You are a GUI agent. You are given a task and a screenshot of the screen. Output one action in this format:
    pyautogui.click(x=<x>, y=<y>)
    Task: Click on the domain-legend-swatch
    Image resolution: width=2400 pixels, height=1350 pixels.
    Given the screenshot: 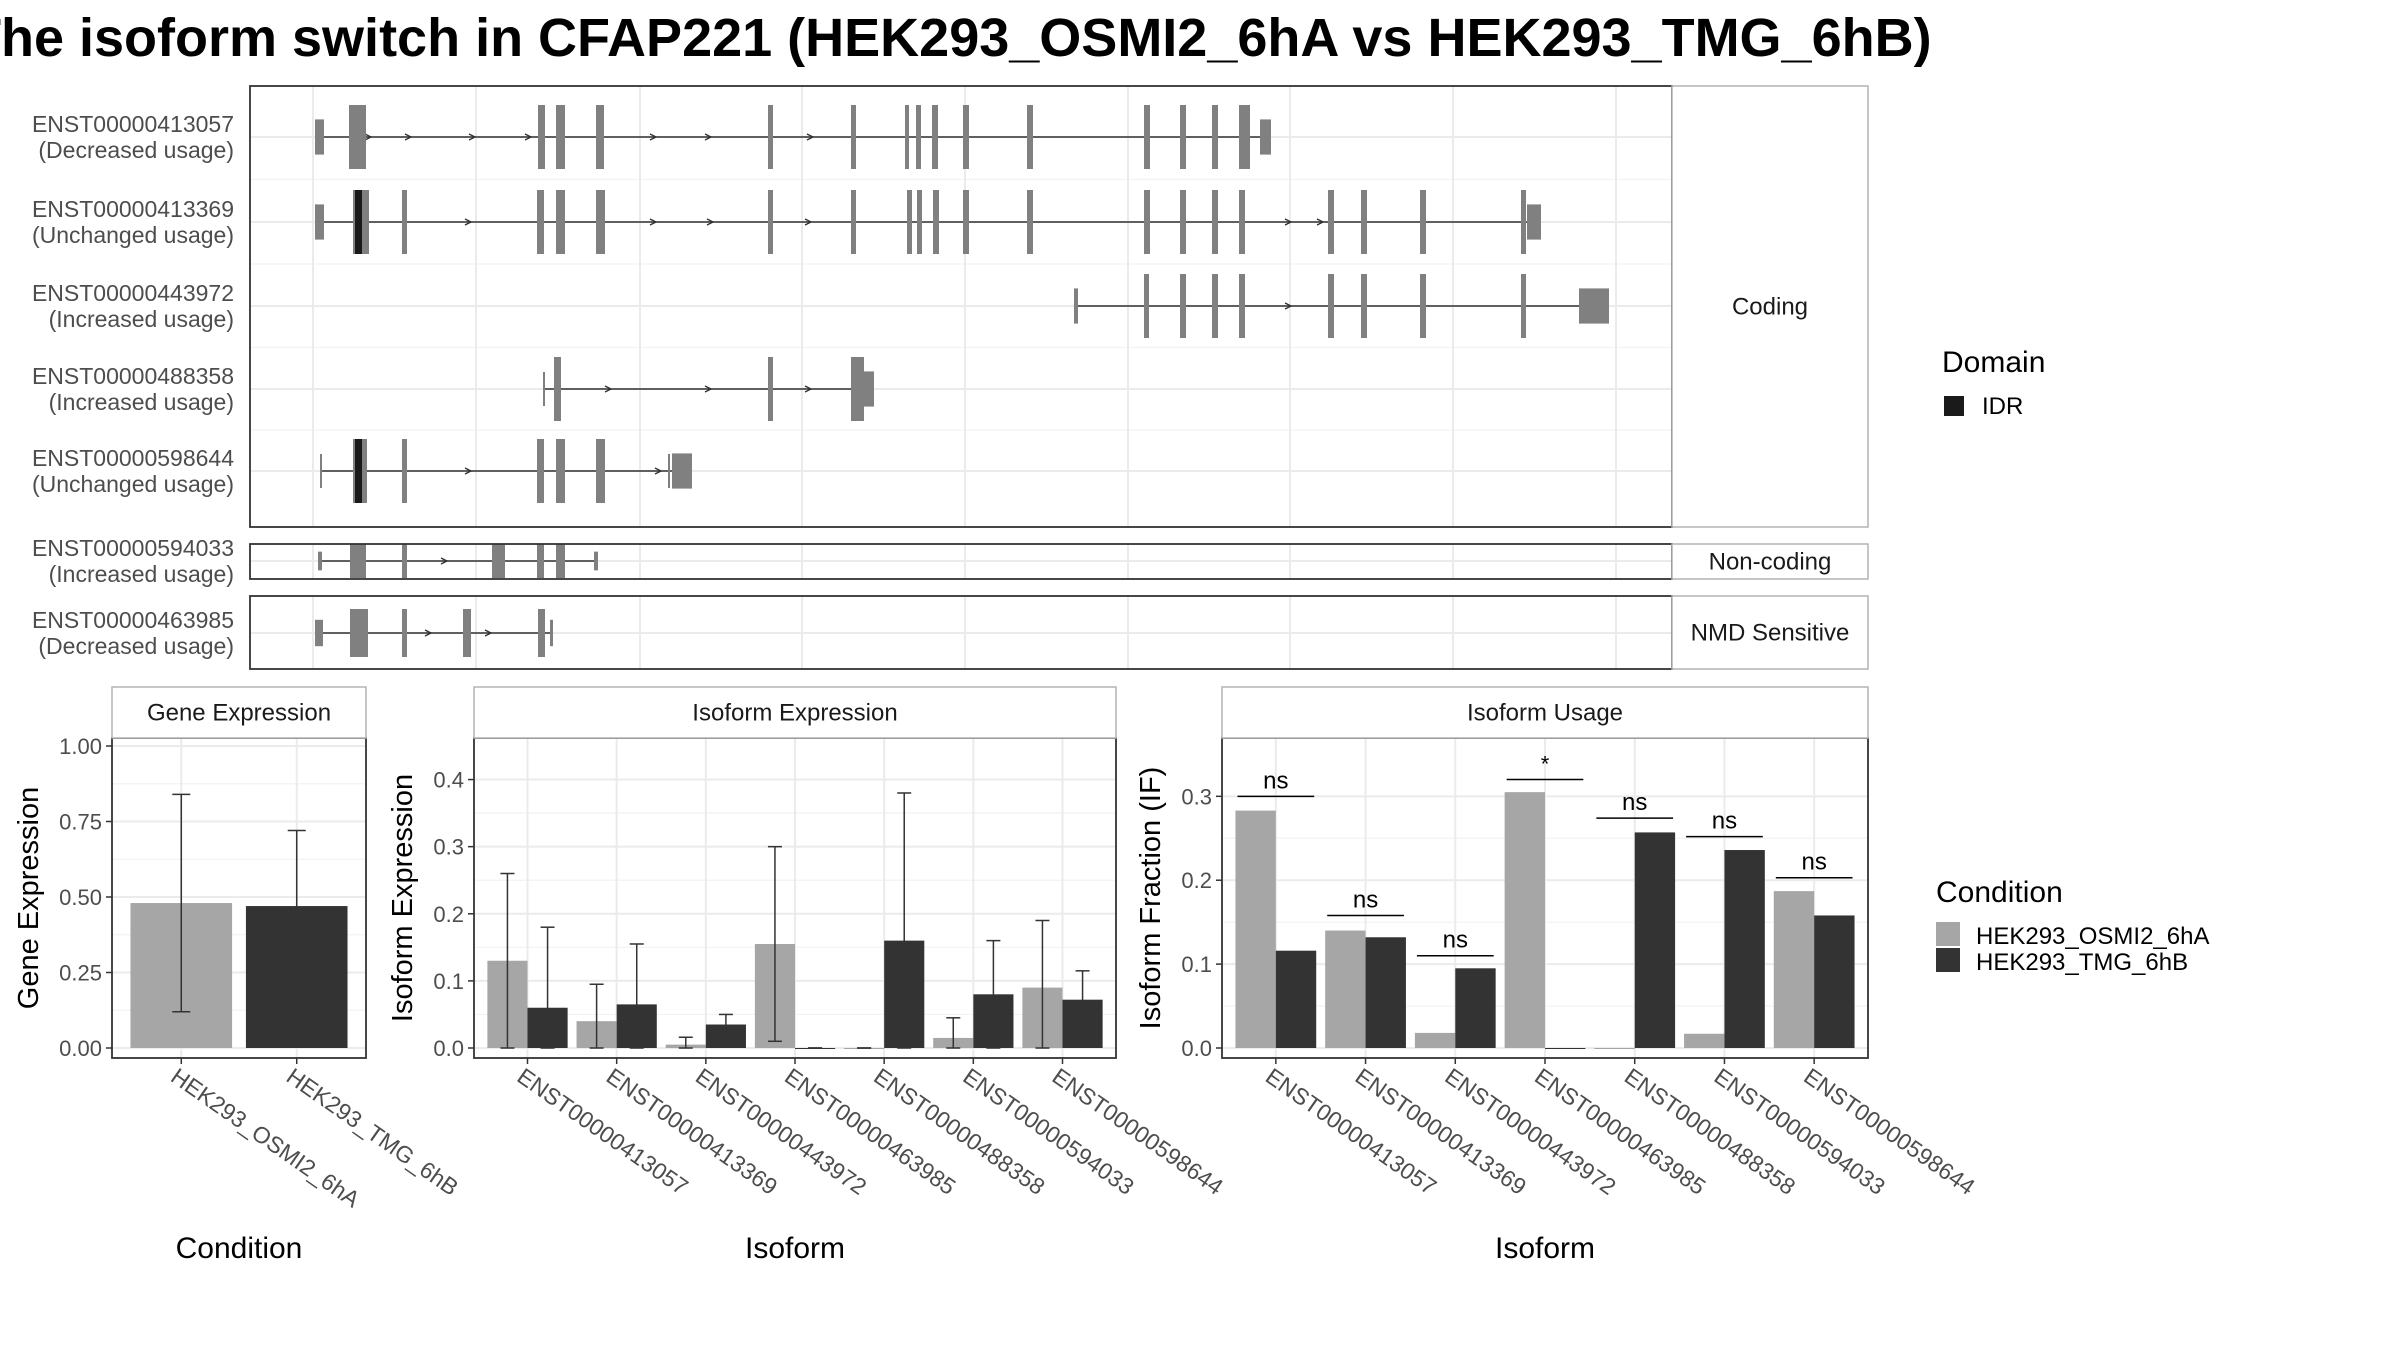 What is the action you would take?
    pyautogui.click(x=1954, y=406)
    